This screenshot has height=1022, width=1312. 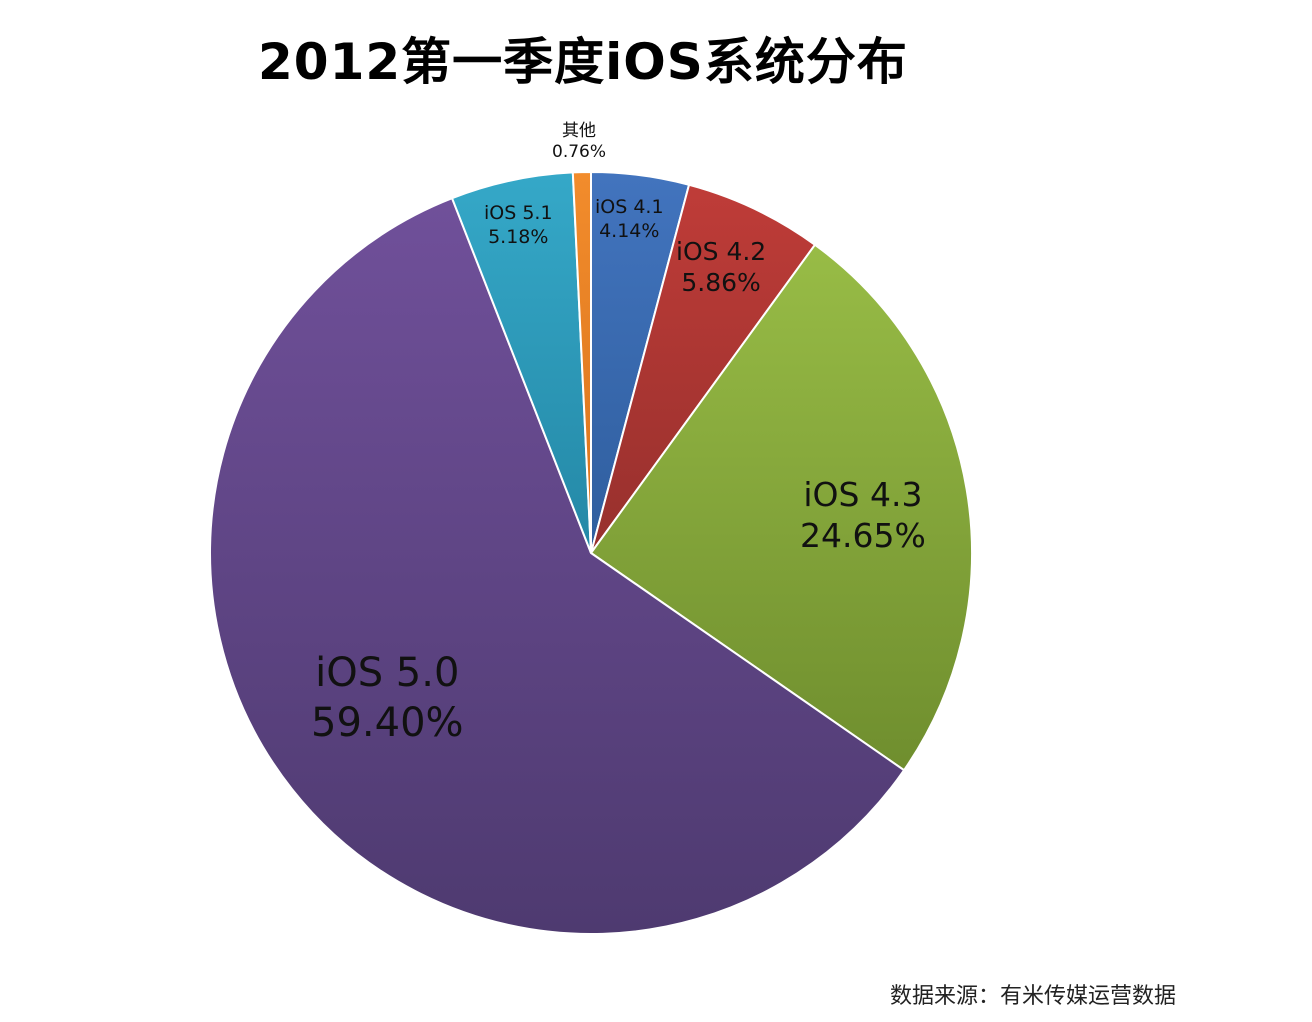 I want to click on slice-label-other: 其他 0.76%, so click(x=579, y=142).